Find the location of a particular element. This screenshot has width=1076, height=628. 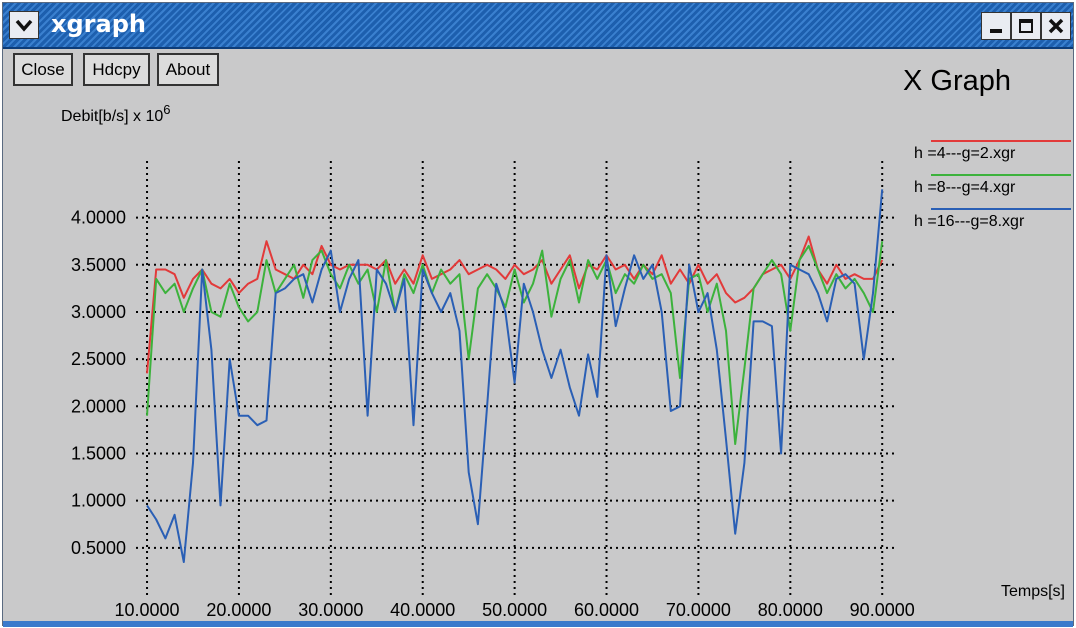

y-tick-label: 2.5000 is located at coordinates (98, 359).